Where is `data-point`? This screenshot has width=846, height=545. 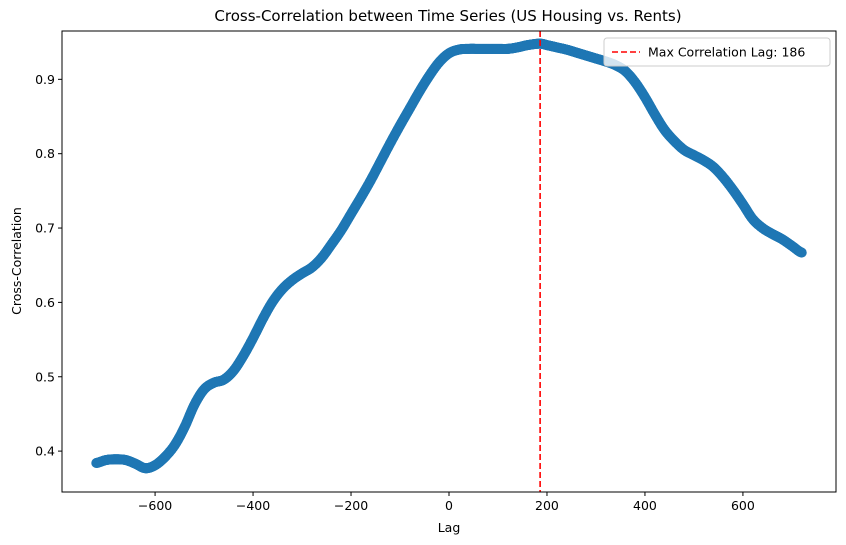 data-point is located at coordinates (801, 252).